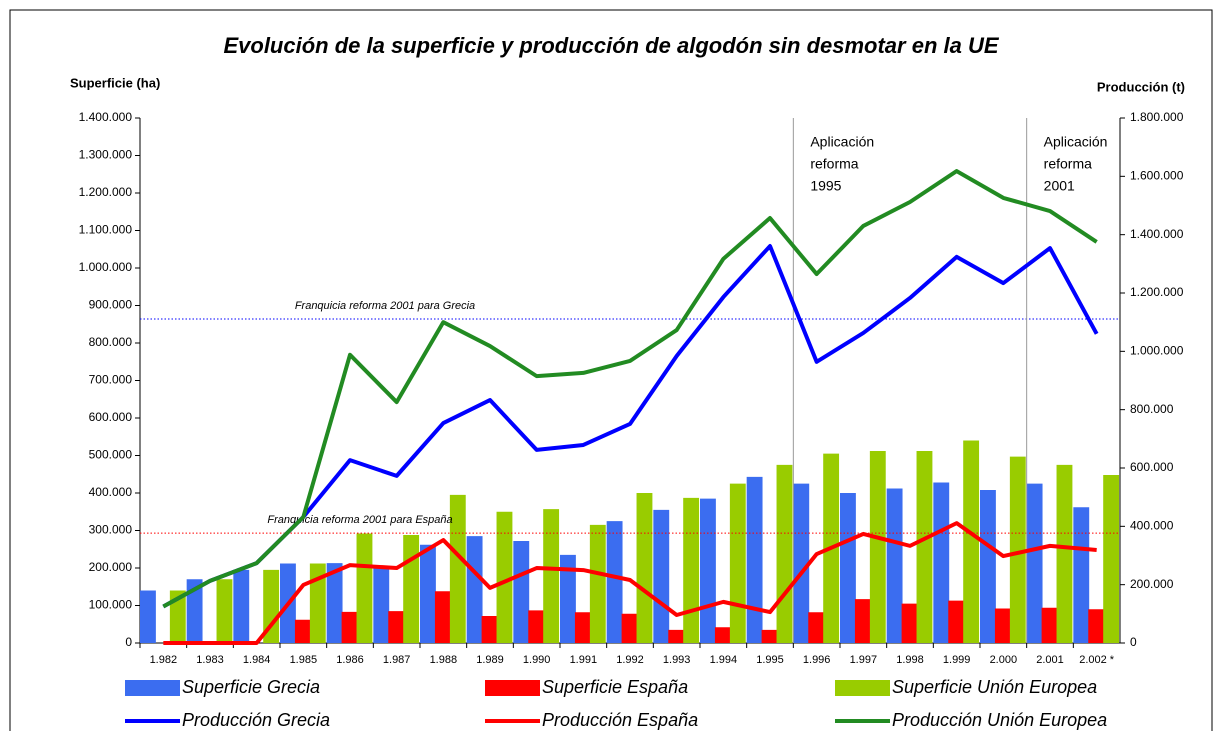  What do you see at coordinates (164, 660) in the screenshot?
I see `x-tick-label: 1.982` at bounding box center [164, 660].